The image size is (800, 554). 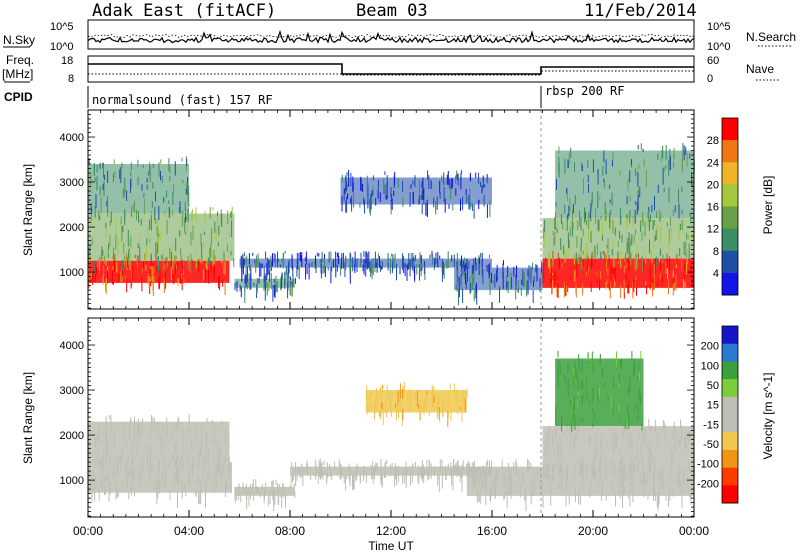 I want to click on colorbar-segment, so click(x=730, y=459).